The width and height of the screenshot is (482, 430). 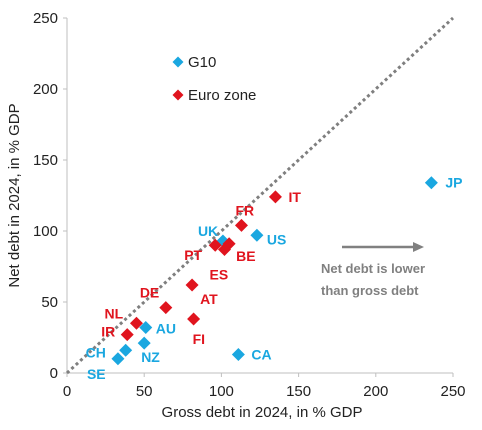 I want to click on point-g10-us, so click(x=257, y=235).